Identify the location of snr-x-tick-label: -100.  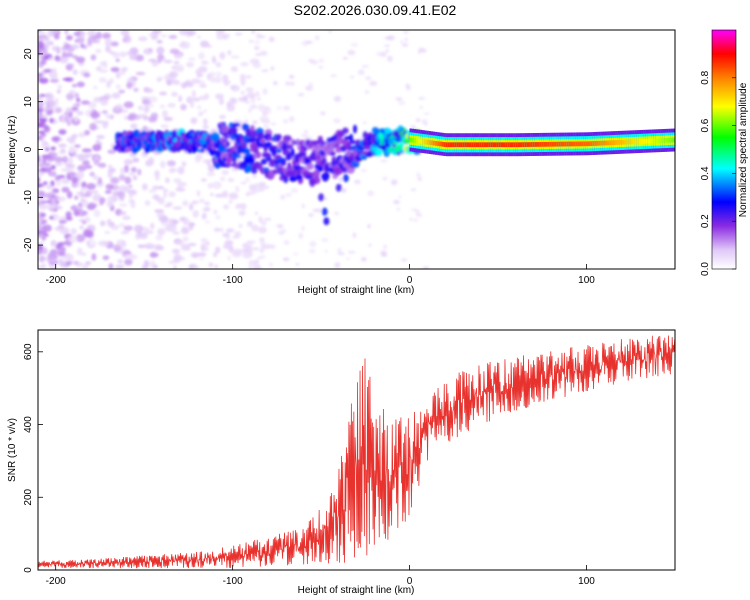
(233, 581).